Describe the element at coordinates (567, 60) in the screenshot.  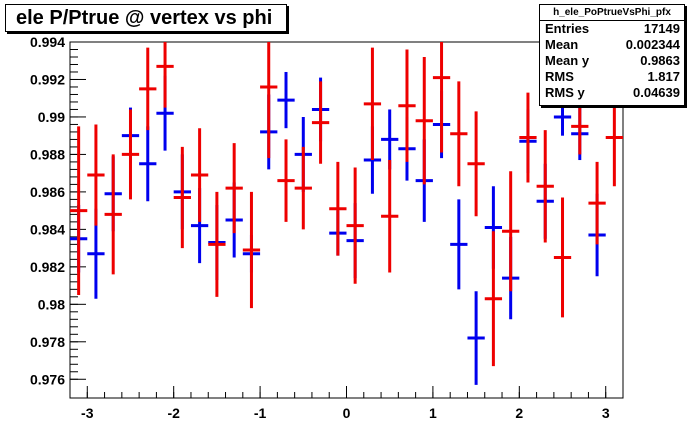
I see `stats-label: Mean y` at that location.